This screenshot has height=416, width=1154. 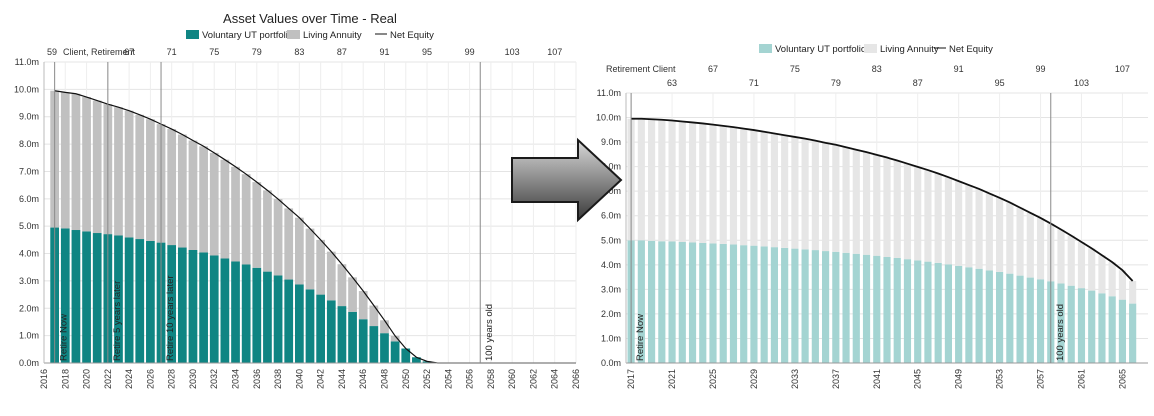 I want to click on x-tick-label: 2052, so click(x=427, y=379).